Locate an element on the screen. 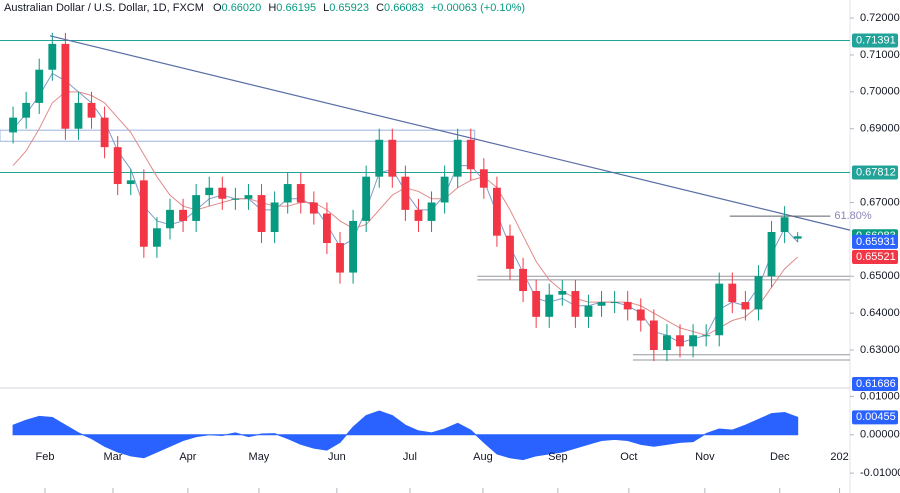  price-label: 0.00455 is located at coordinates (876, 417).